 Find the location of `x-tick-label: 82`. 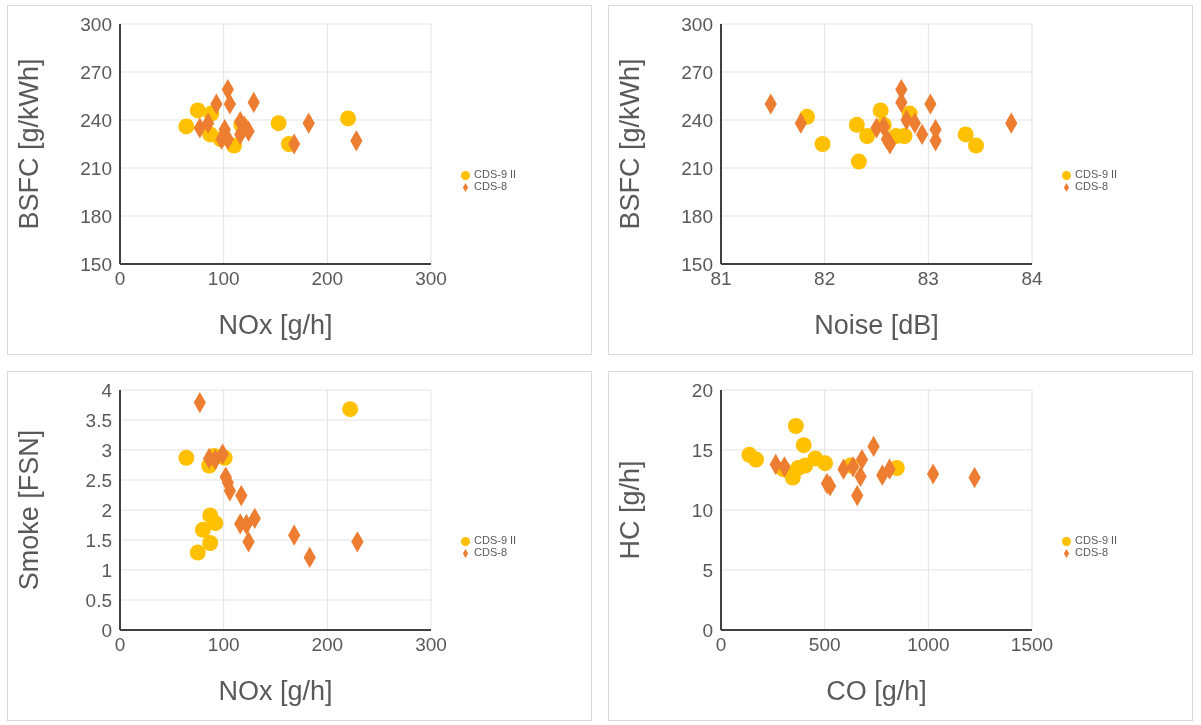

x-tick-label: 82 is located at coordinates (825, 279).